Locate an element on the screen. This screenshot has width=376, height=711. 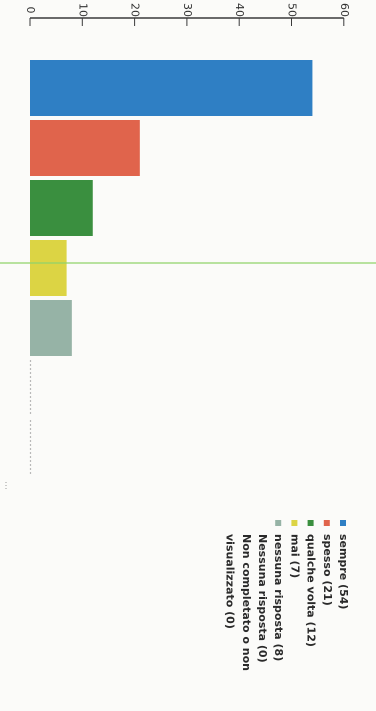
bar-sempre is located at coordinates (171, 88).